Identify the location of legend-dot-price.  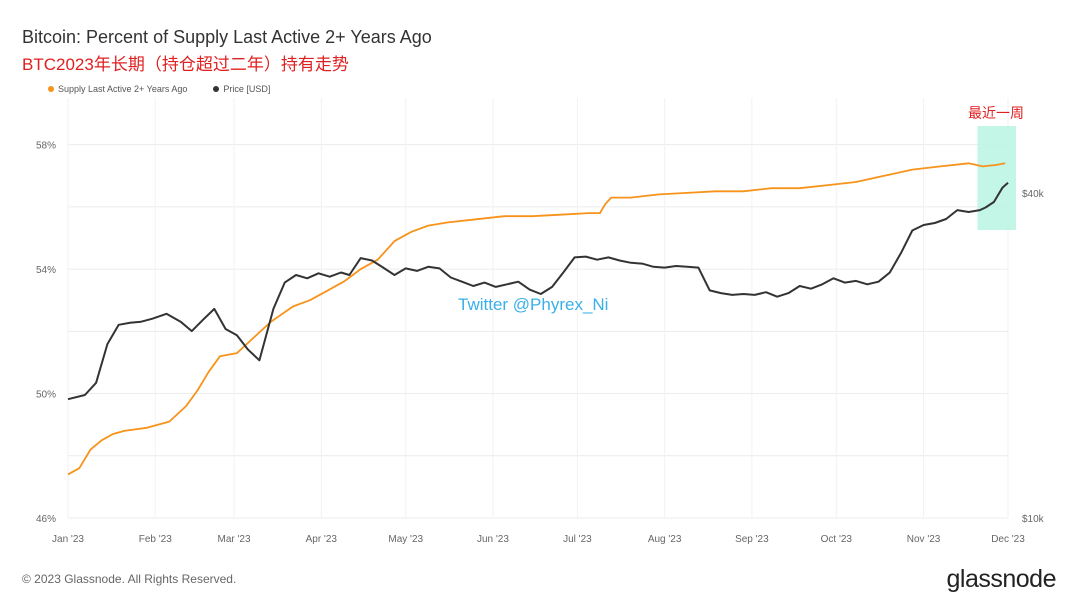
(216, 89).